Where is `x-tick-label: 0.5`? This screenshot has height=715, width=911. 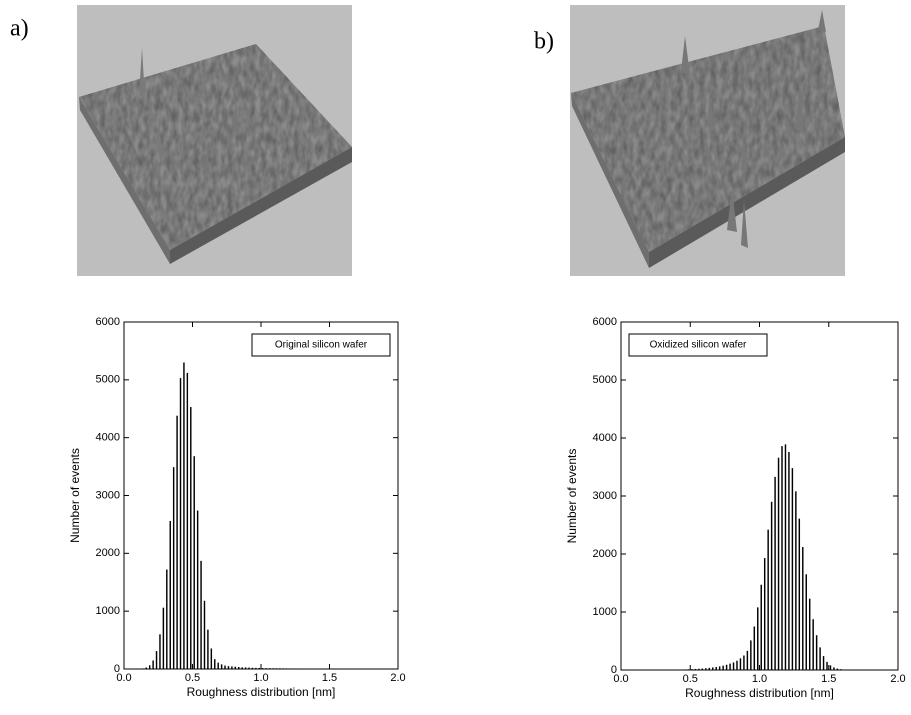 x-tick-label: 0.5 is located at coordinates (690, 679).